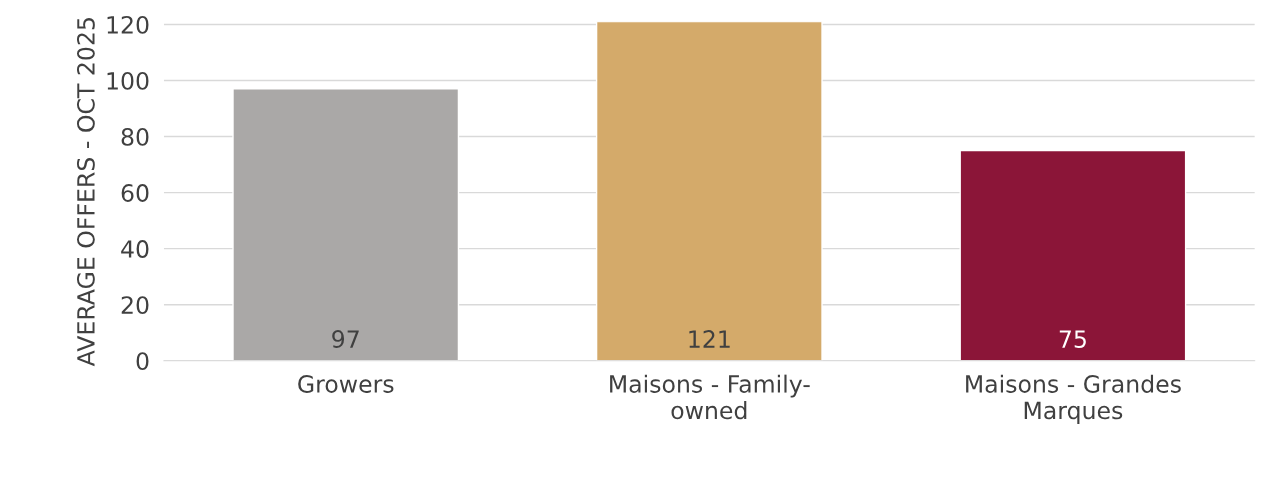 This screenshot has width=1261, height=481. Describe the element at coordinates (135, 249) in the screenshot. I see `y-tick-label: 40` at that location.